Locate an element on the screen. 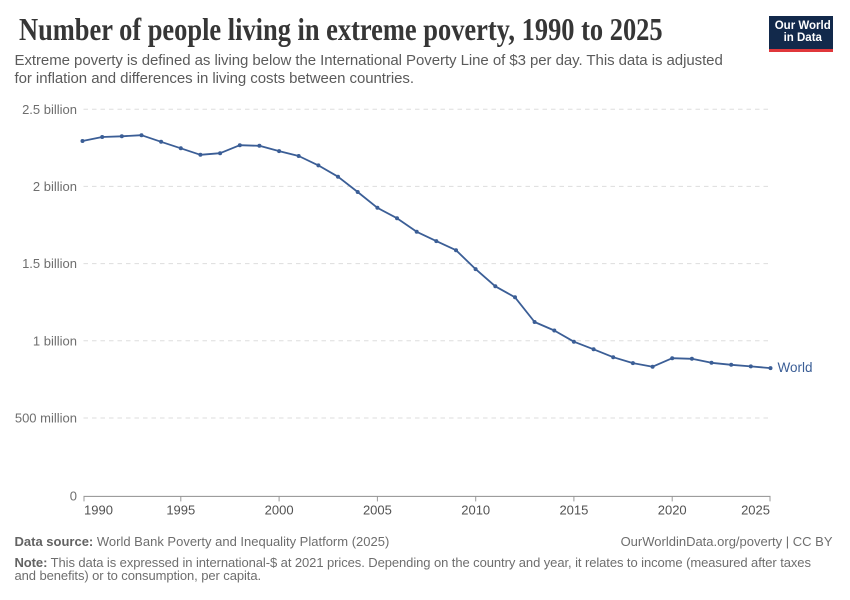 This screenshot has width=850, height=600. svg-text: 2000 is located at coordinates (279, 510).